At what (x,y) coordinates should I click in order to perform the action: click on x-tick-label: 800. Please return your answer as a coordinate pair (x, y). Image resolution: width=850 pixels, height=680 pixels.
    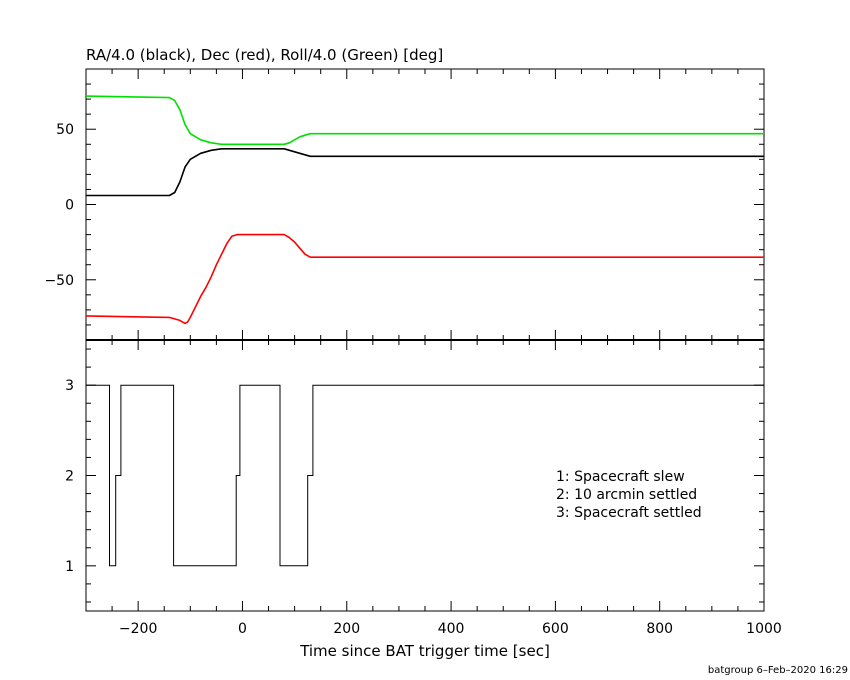
    Looking at the image, I should click on (659, 629).